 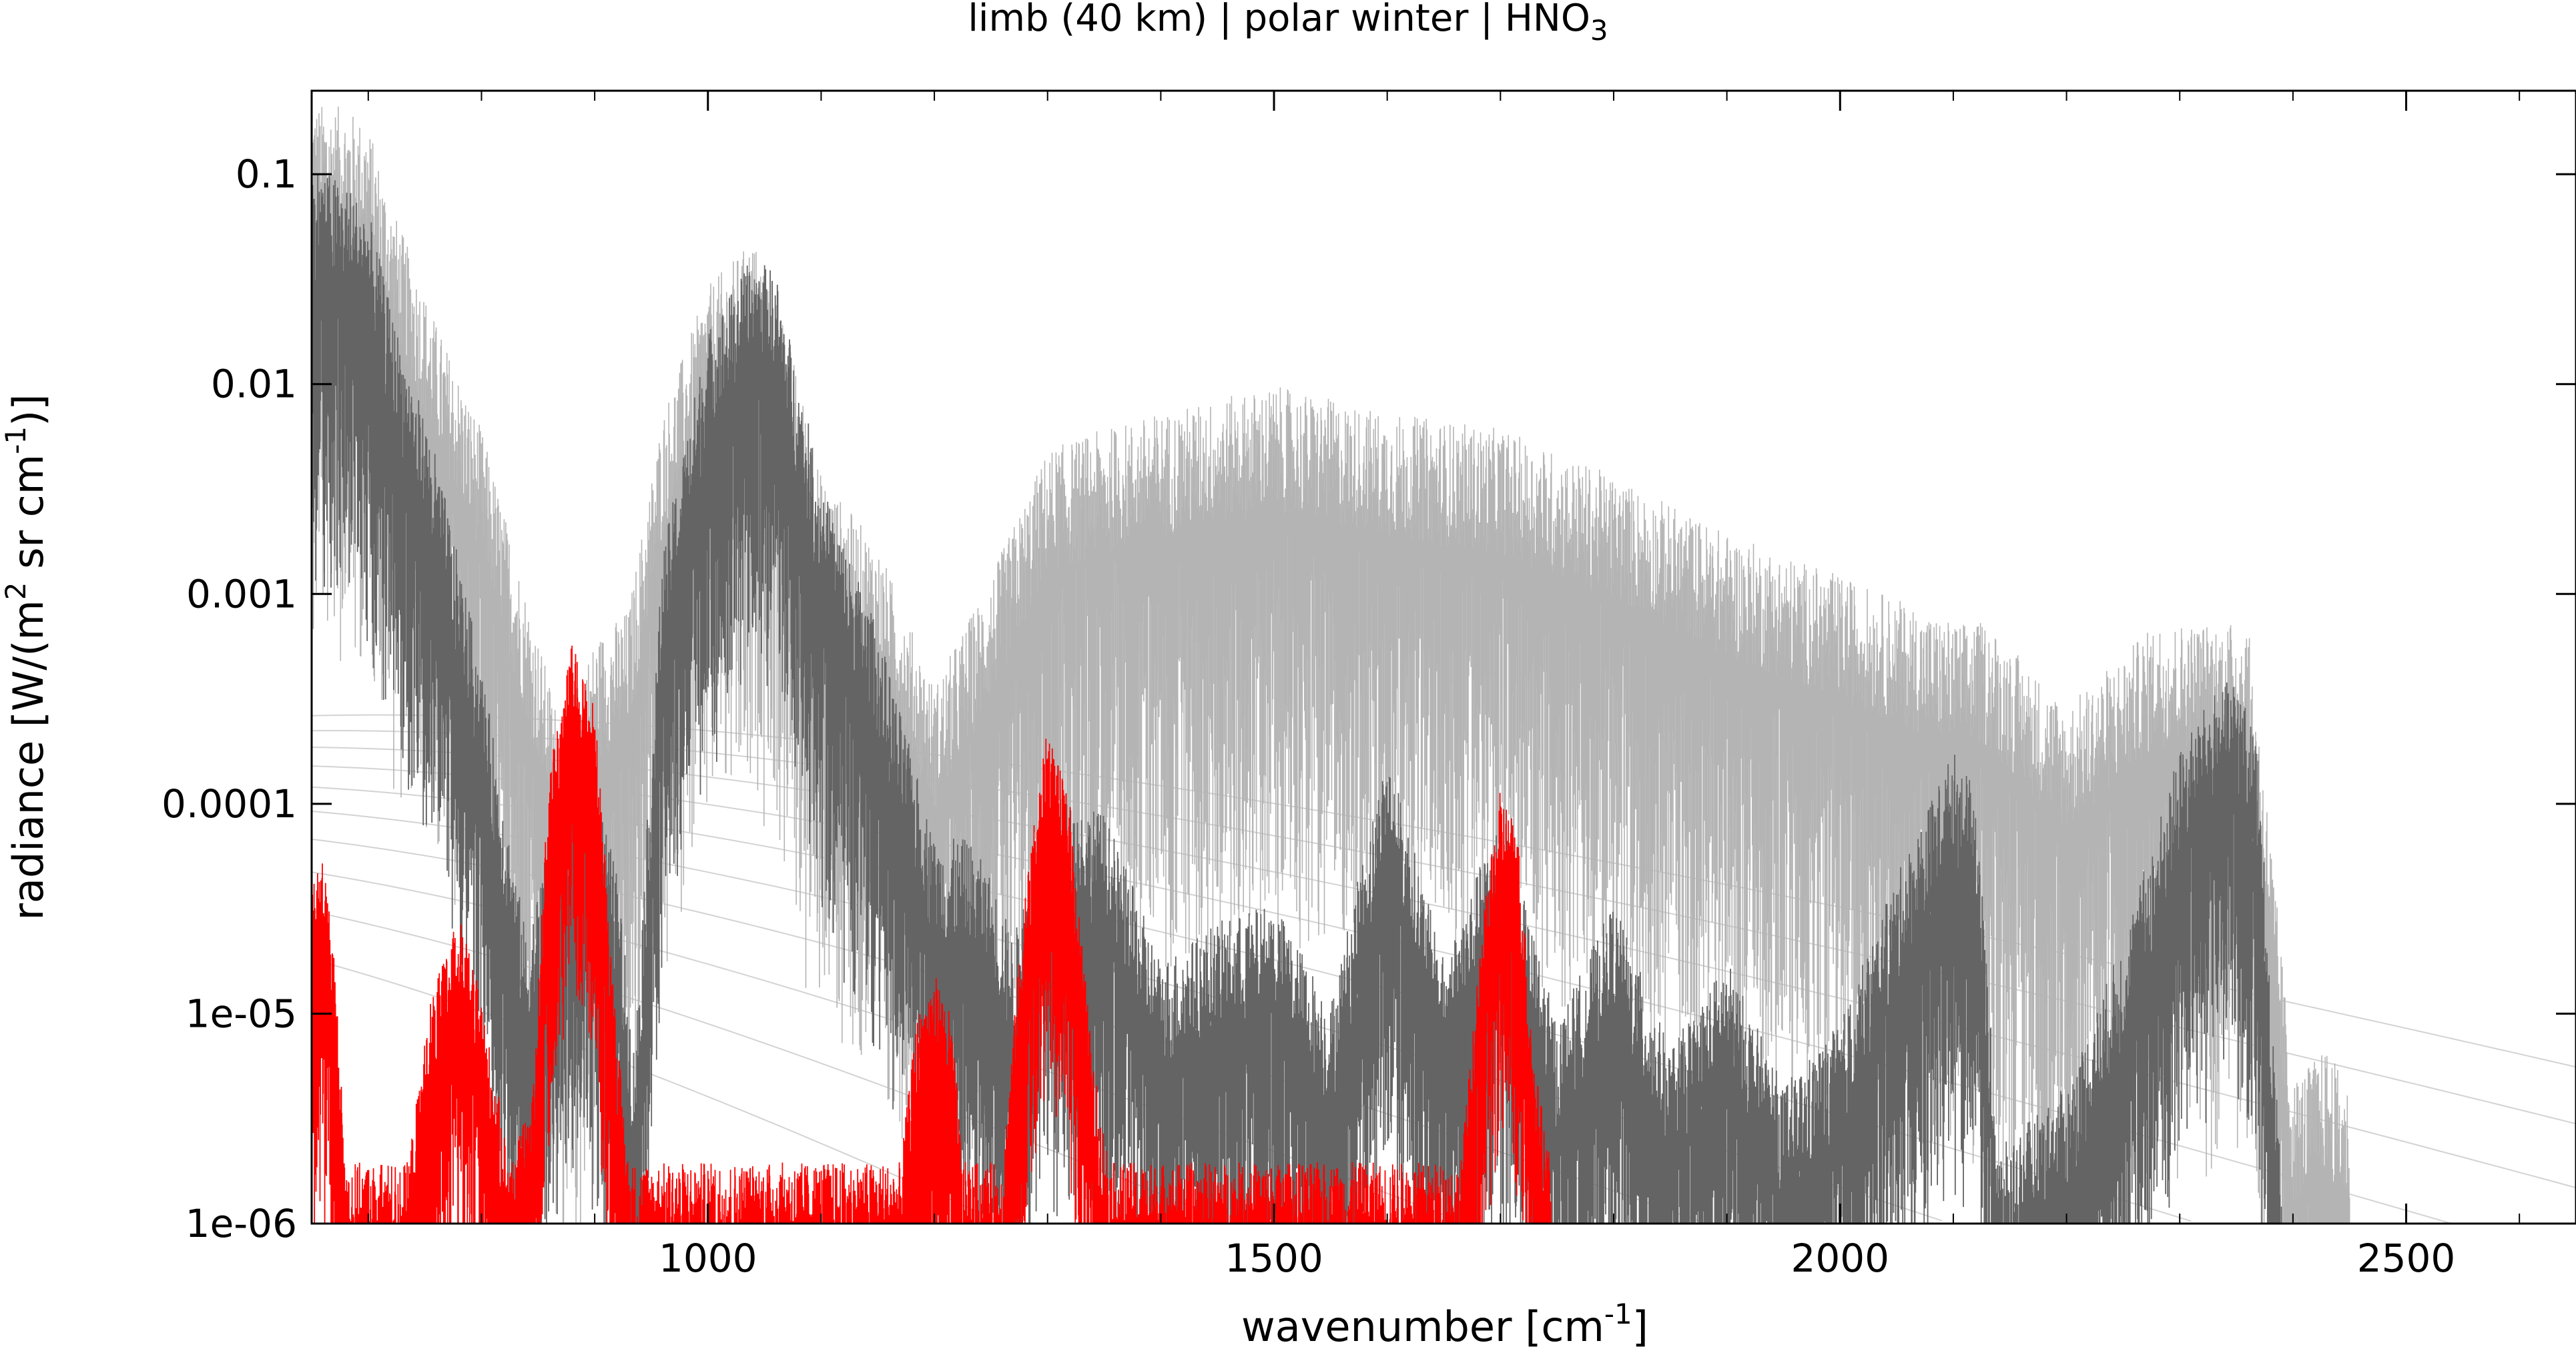 I want to click on x-tick-label: 2500, so click(x=2406, y=1258).